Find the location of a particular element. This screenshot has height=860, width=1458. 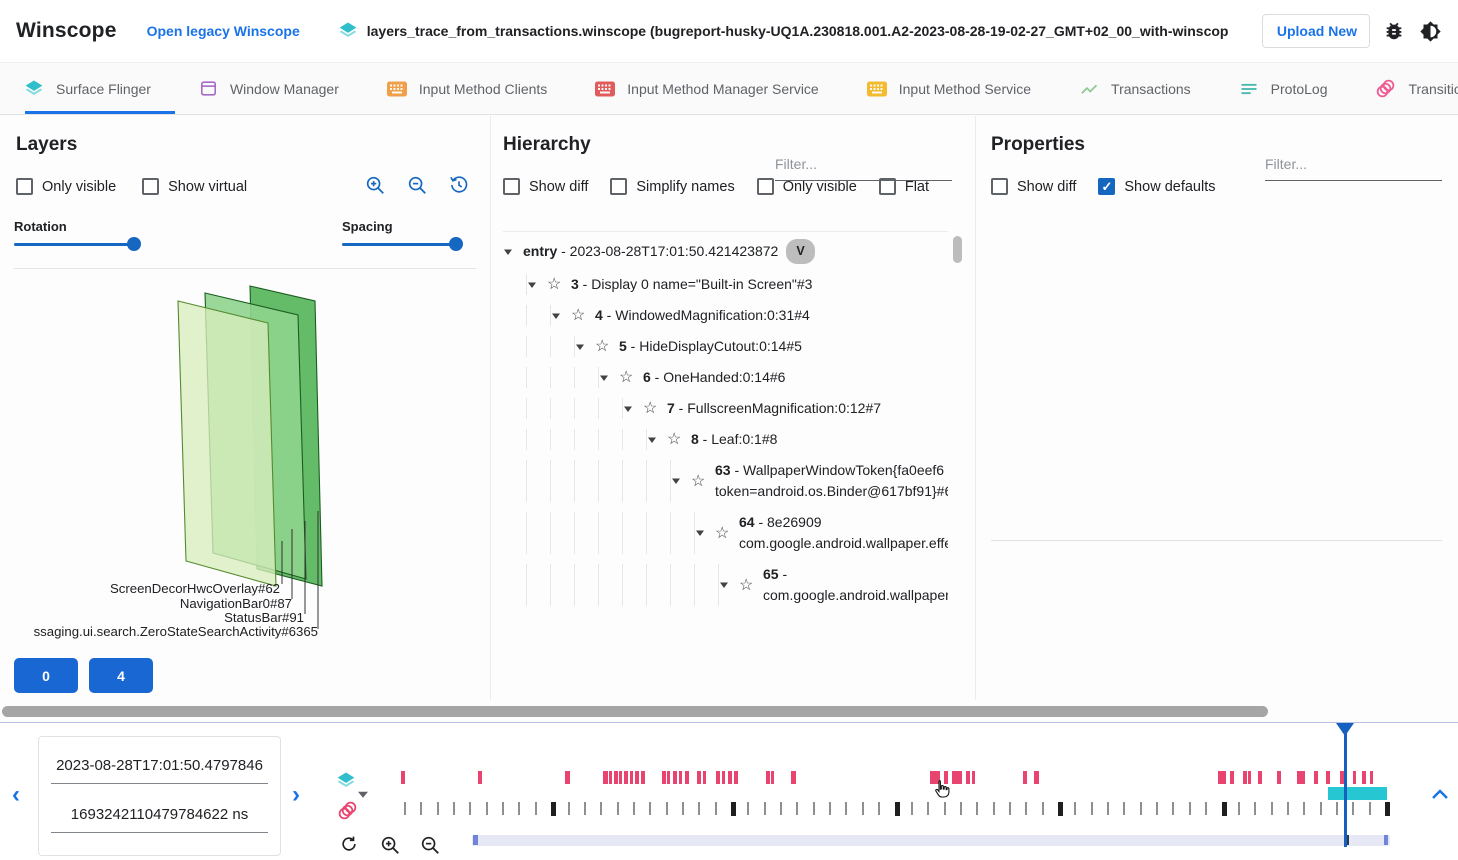

tab-surface-flinger: Surface Flinger is located at coordinates (87, 88).